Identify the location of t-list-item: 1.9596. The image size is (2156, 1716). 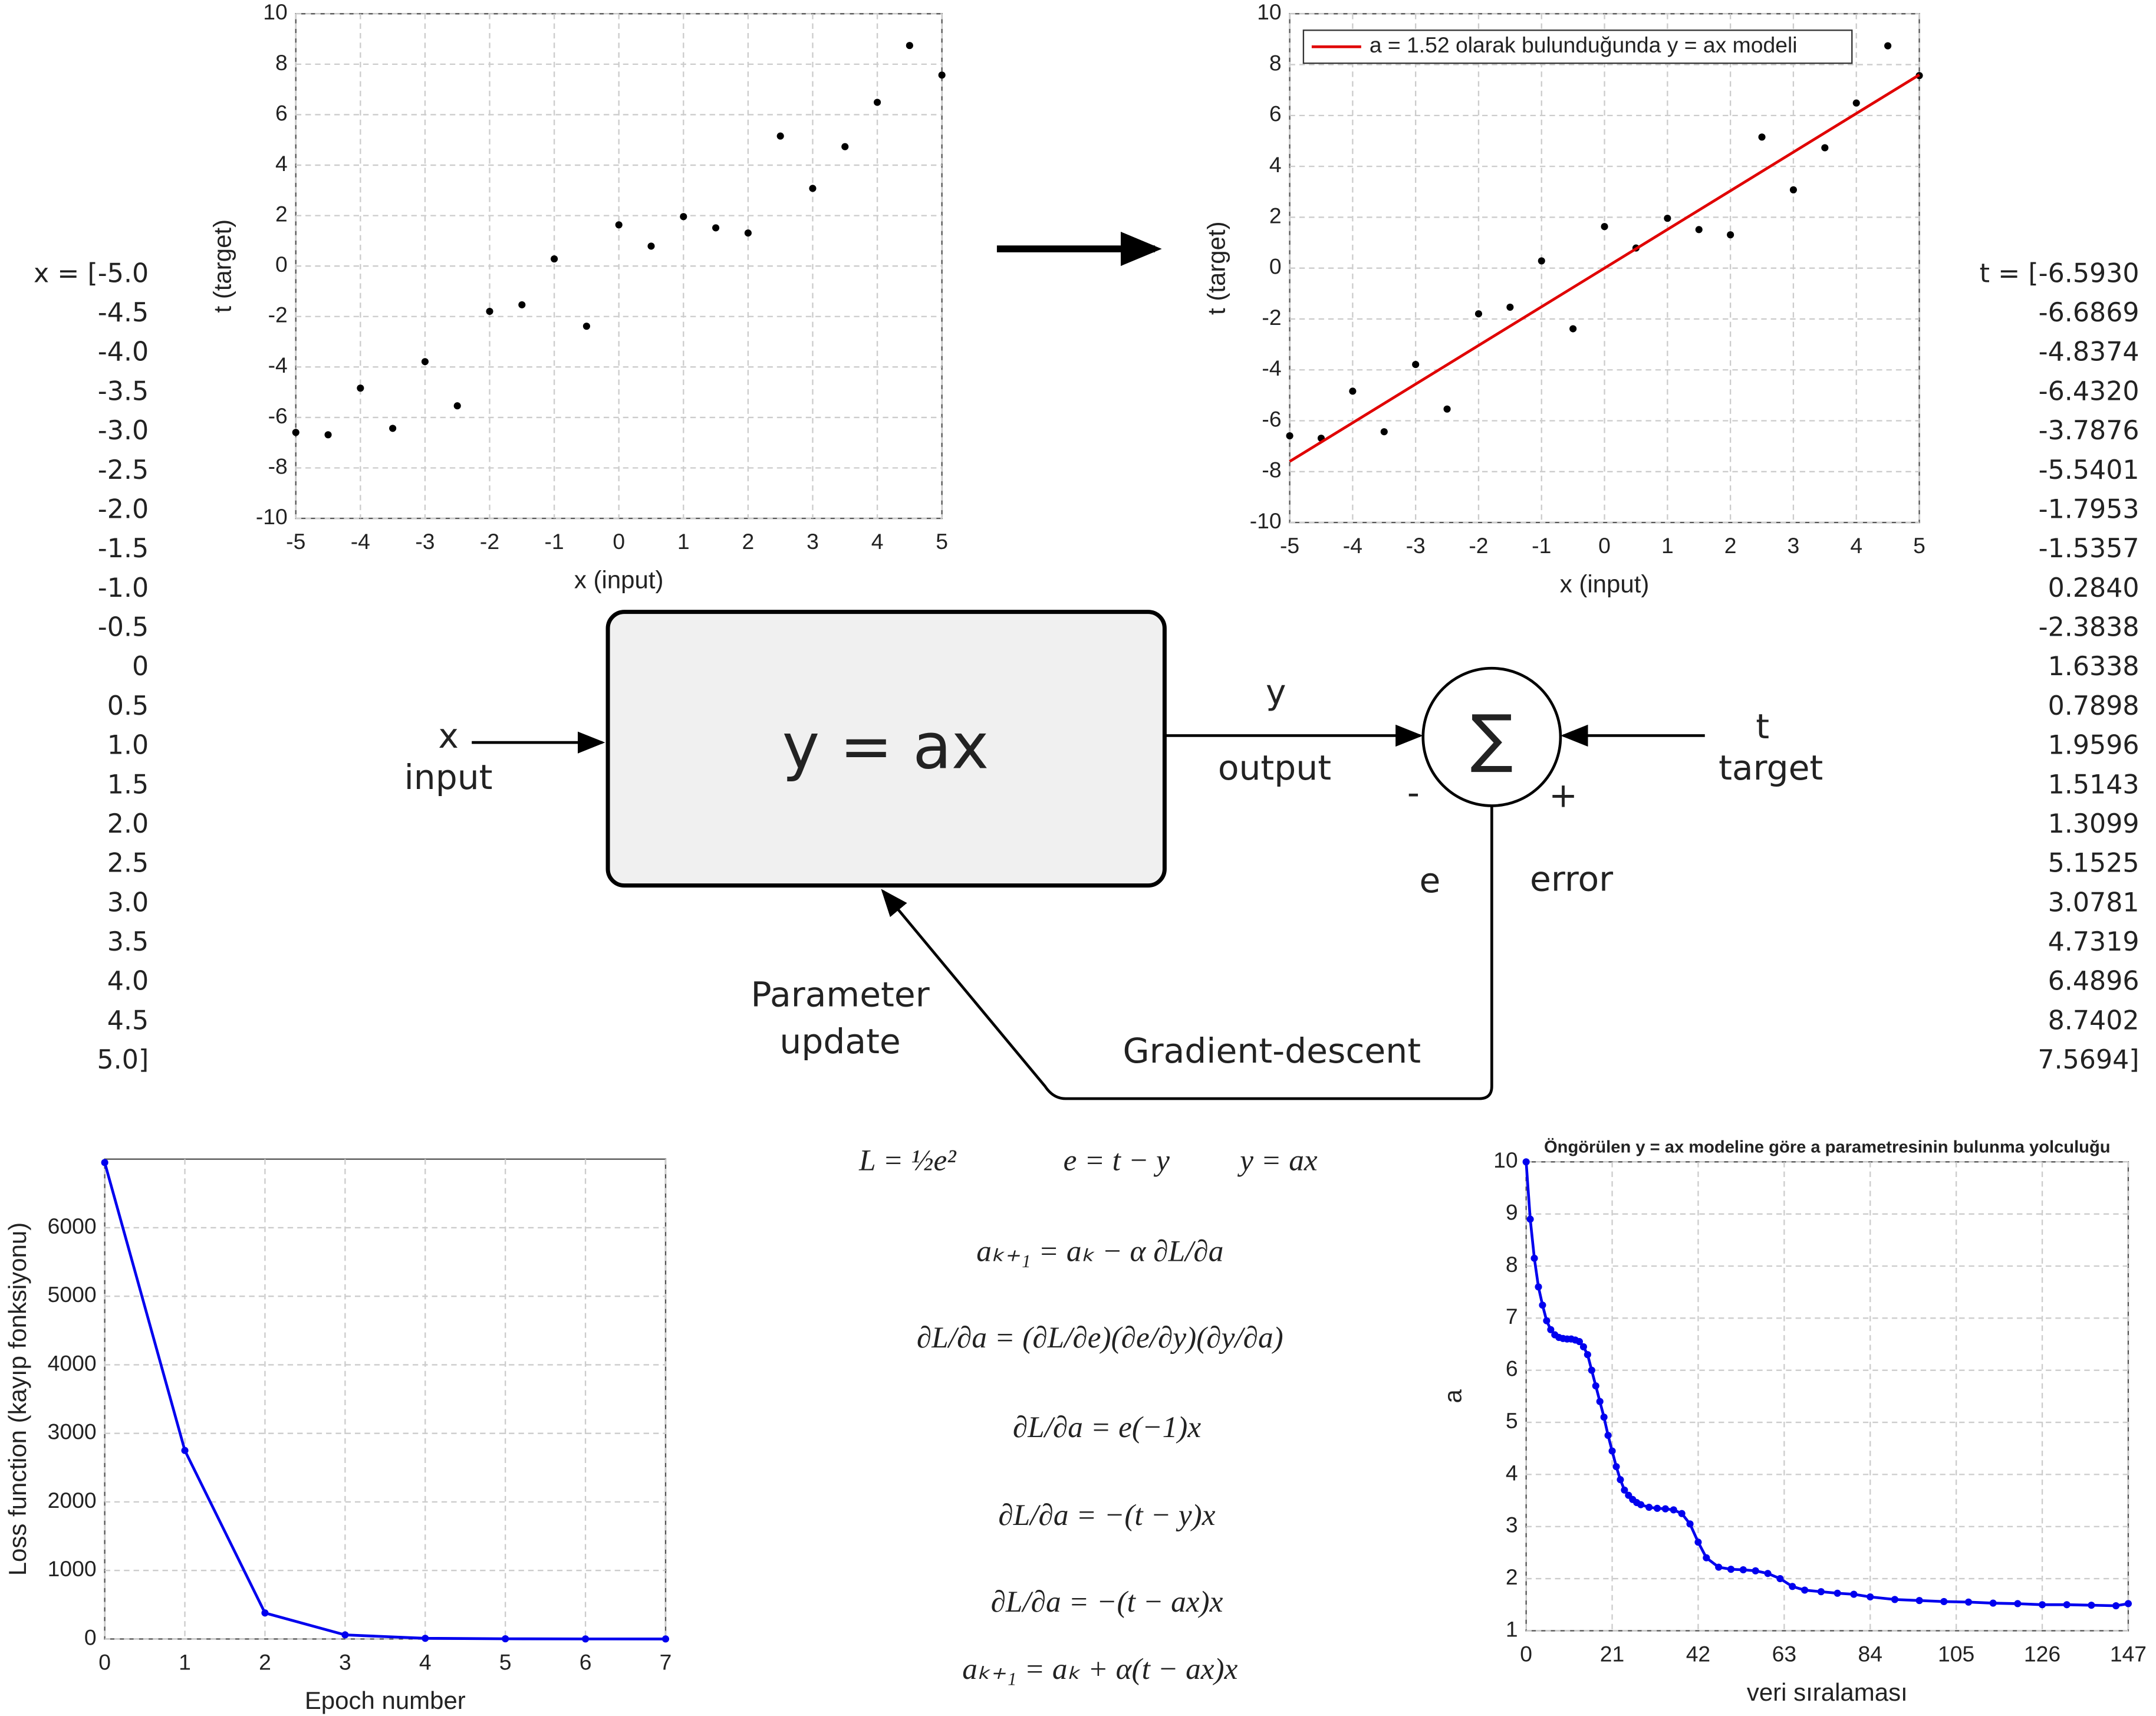
(2093, 746).